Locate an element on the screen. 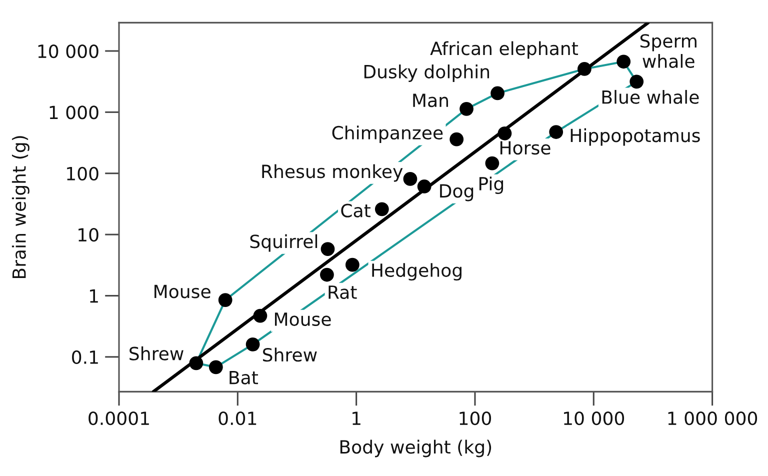 The image size is (768, 476). annotation: Rat is located at coordinates (342, 293).